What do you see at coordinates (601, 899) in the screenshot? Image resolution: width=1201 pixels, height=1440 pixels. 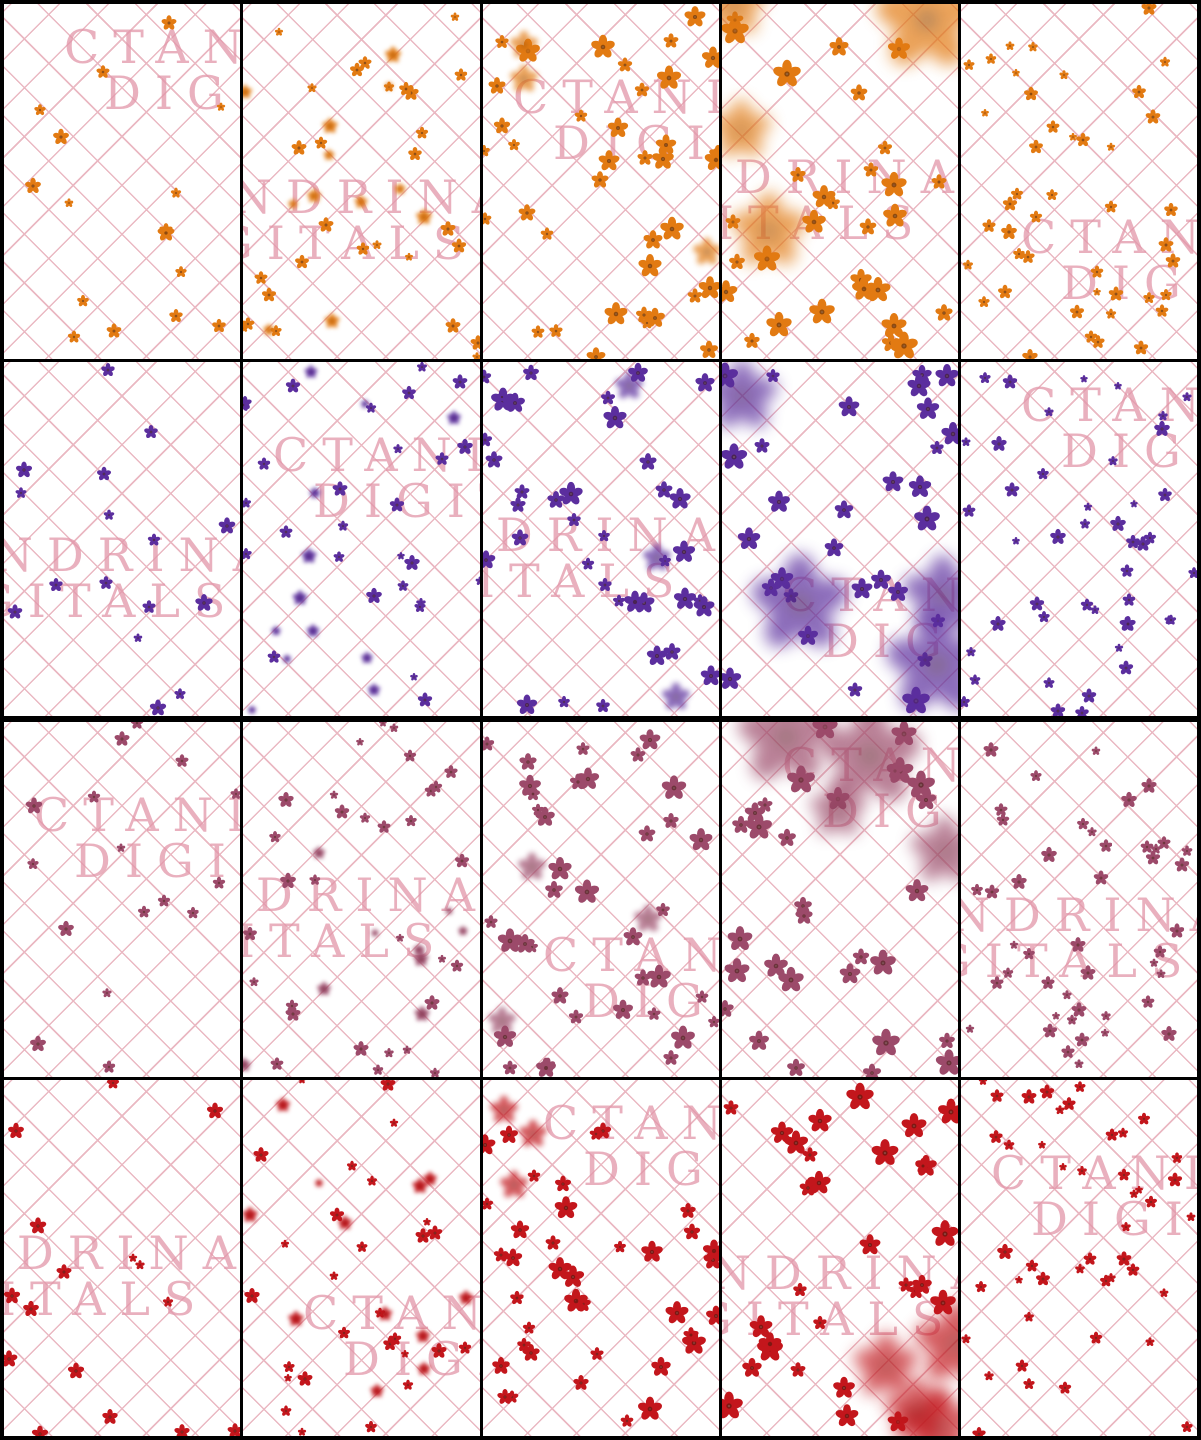 I see `preview-tile-mauve-pink: CTANDRINADIGITALS` at bounding box center [601, 899].